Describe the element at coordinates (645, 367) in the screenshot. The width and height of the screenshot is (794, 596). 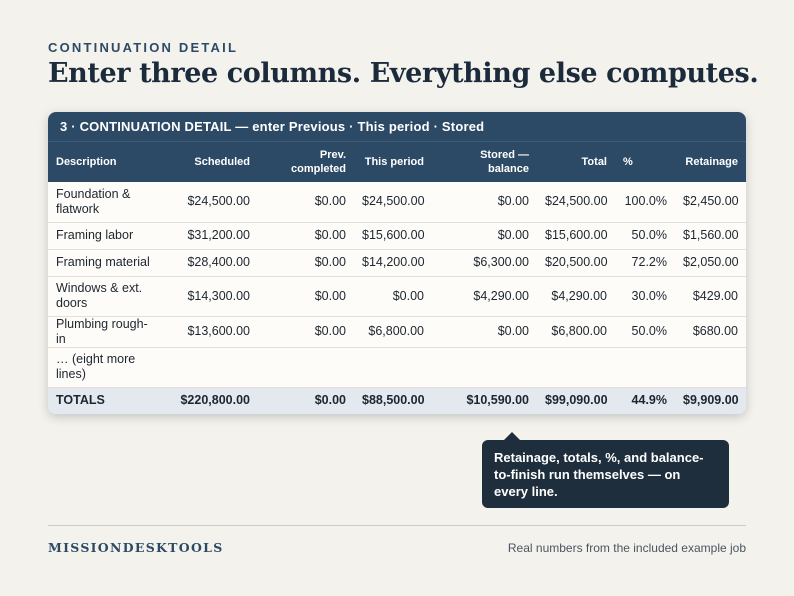
I see `row-percent` at that location.